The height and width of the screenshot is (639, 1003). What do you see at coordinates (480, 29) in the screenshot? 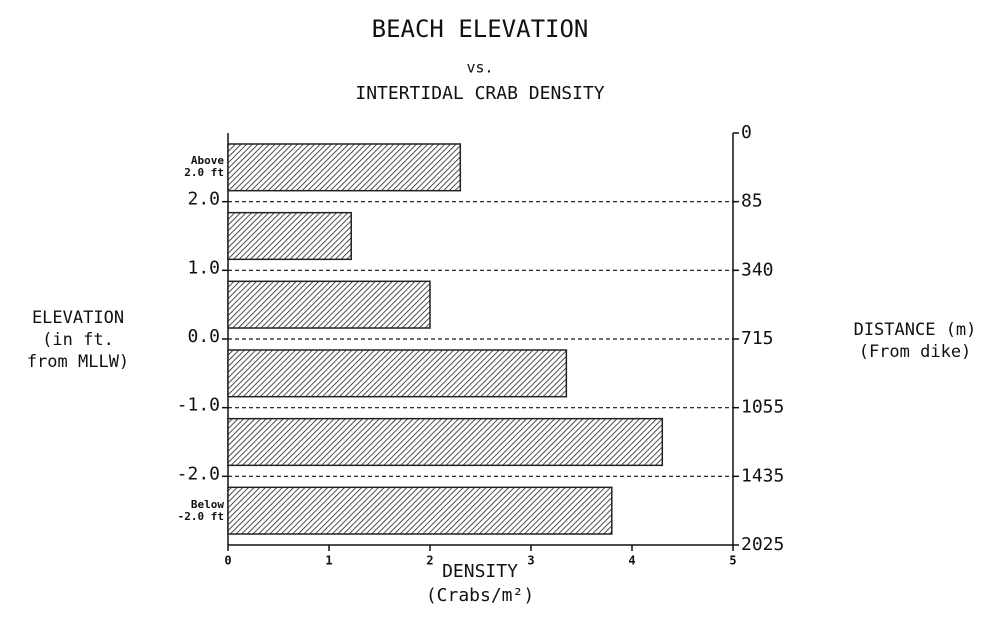
I see `chart-title: BEACH ELEVATION` at bounding box center [480, 29].